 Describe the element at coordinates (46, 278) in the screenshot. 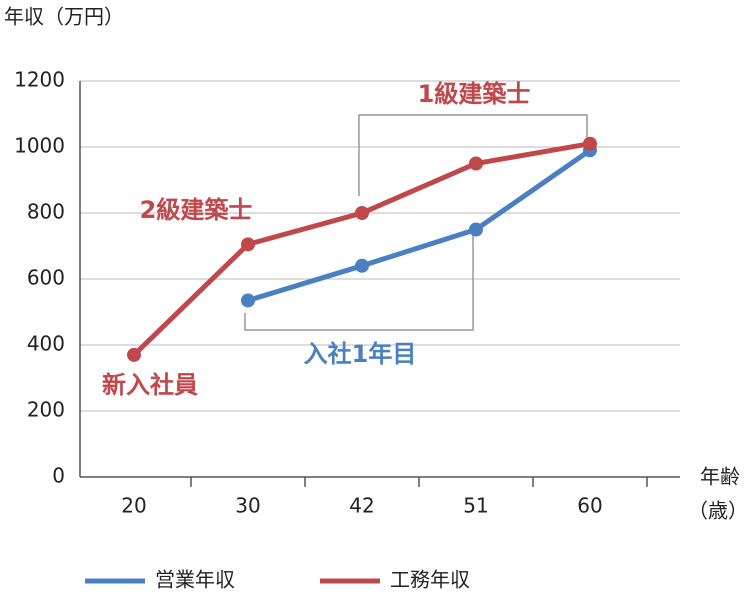

I see `y-tick-label: 600` at that location.